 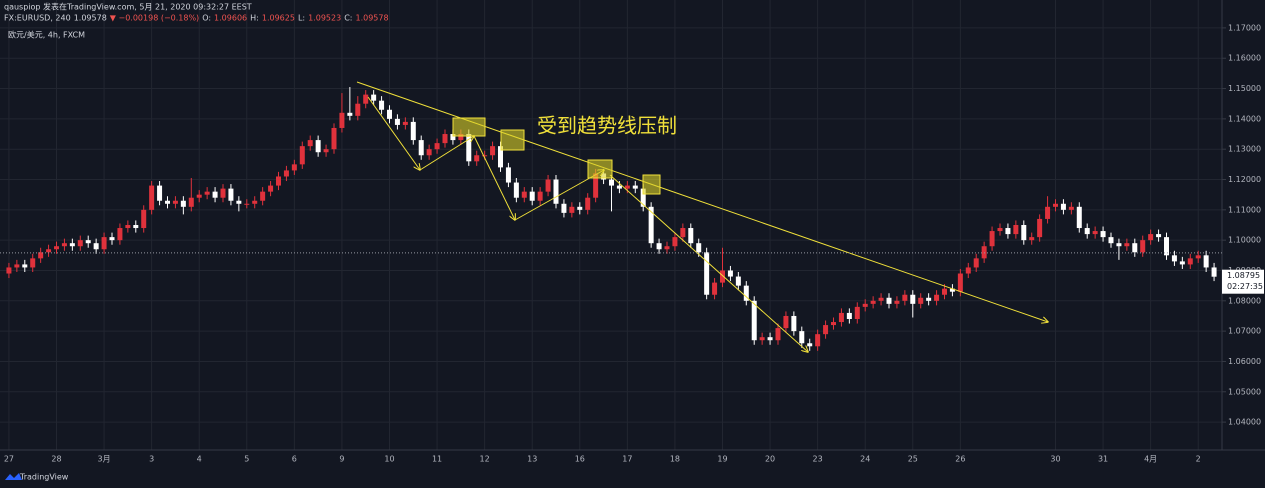 I want to click on x-tick-label: 9, so click(x=341, y=459).